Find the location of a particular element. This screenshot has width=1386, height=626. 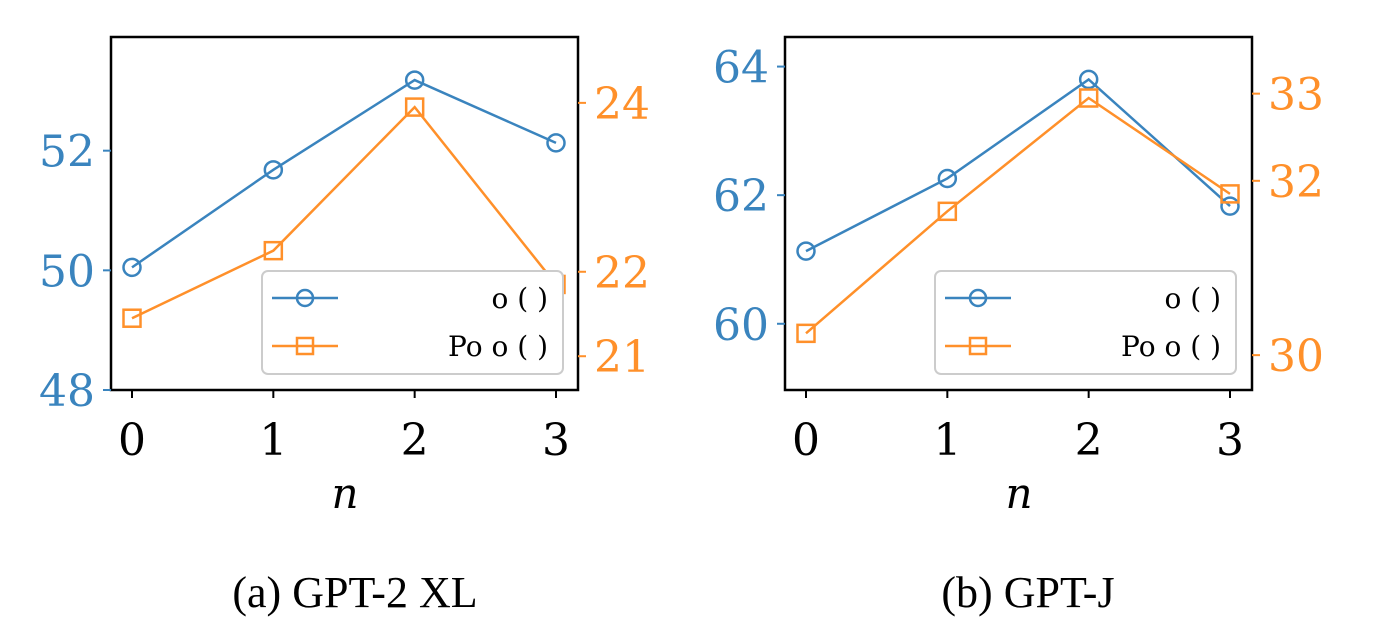

left-axis-tick-label: 62 is located at coordinates (741, 196).